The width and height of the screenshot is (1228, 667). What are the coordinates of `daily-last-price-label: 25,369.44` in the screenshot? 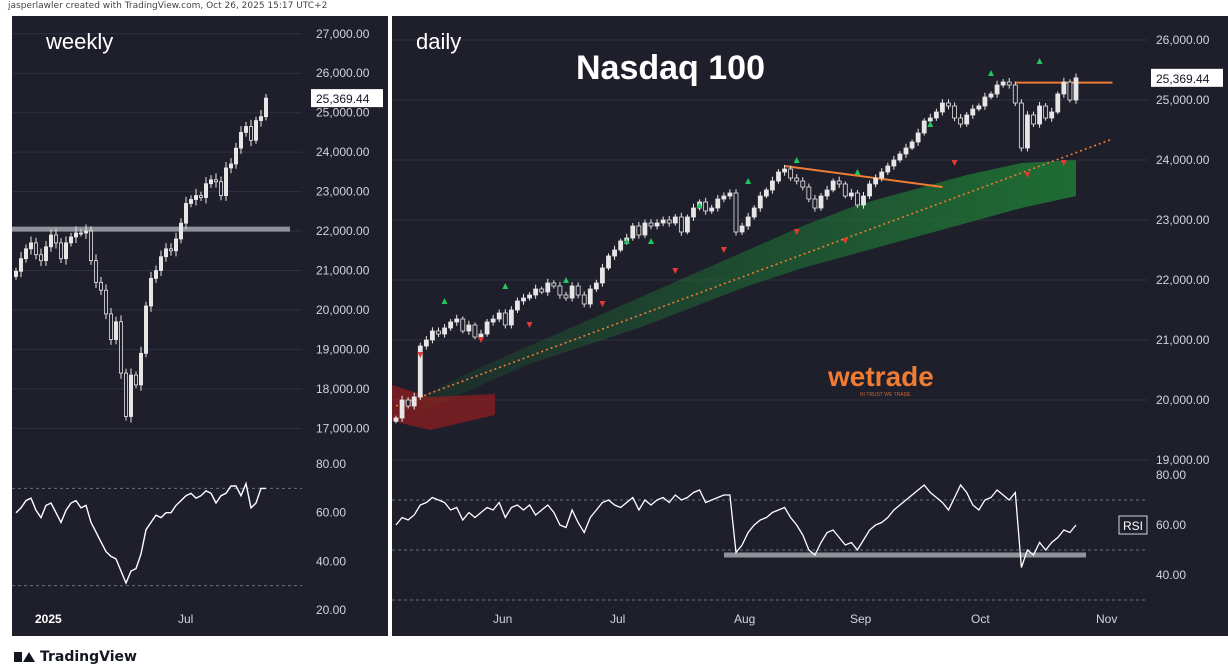 It's located at (1183, 79).